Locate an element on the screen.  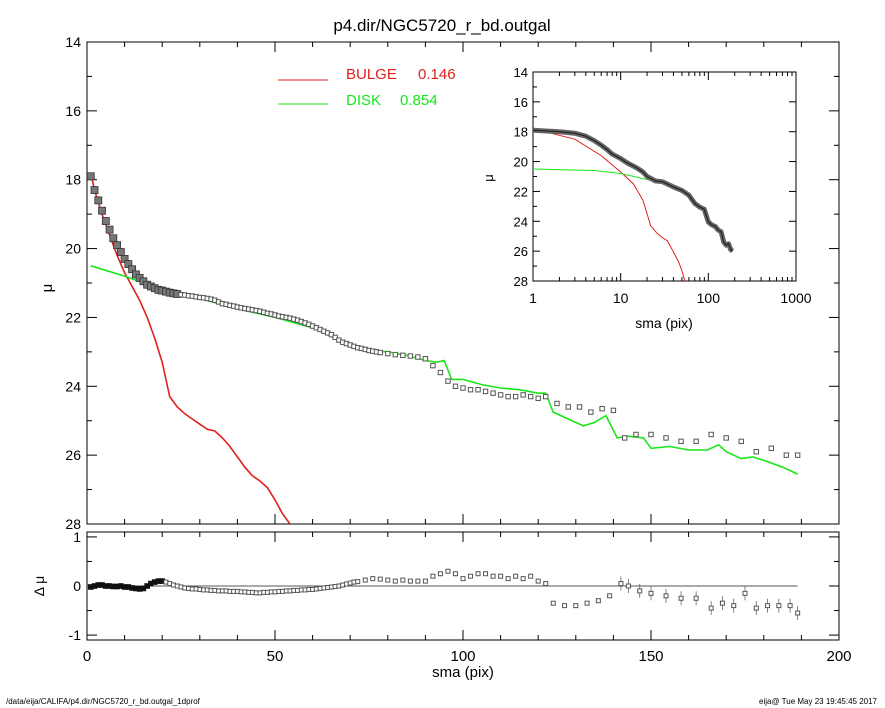
residual-x-tick-label: 0 is located at coordinates (87, 656).